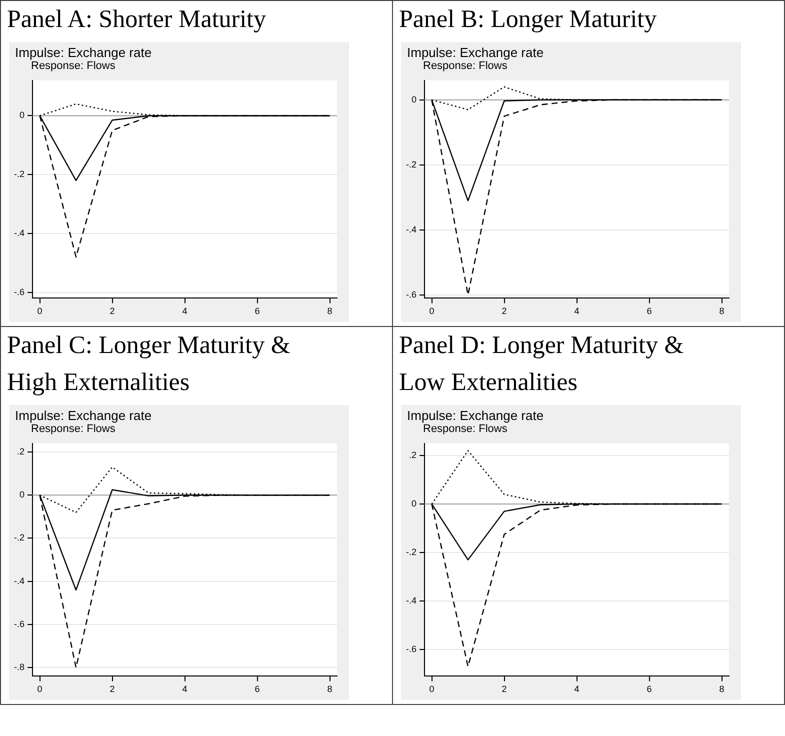 This screenshot has height=736, width=785. What do you see at coordinates (541, 364) in the screenshot?
I see `chart-title: Panel D: Longer Maturity & Low Externalities` at bounding box center [541, 364].